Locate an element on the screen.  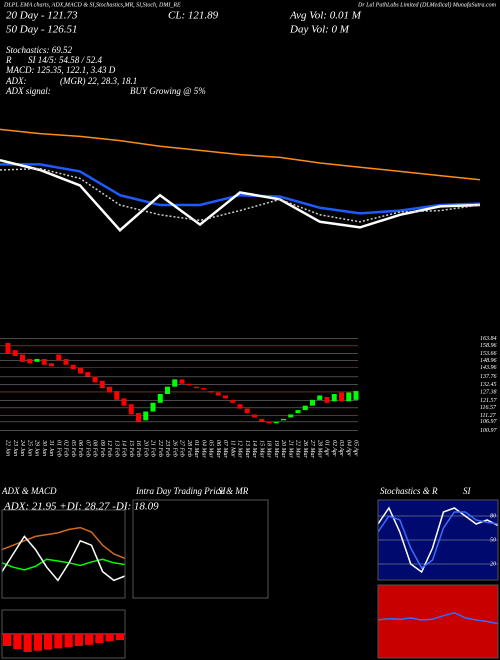
x-tick-label: 25 Jan is located at coordinates (29, 448).